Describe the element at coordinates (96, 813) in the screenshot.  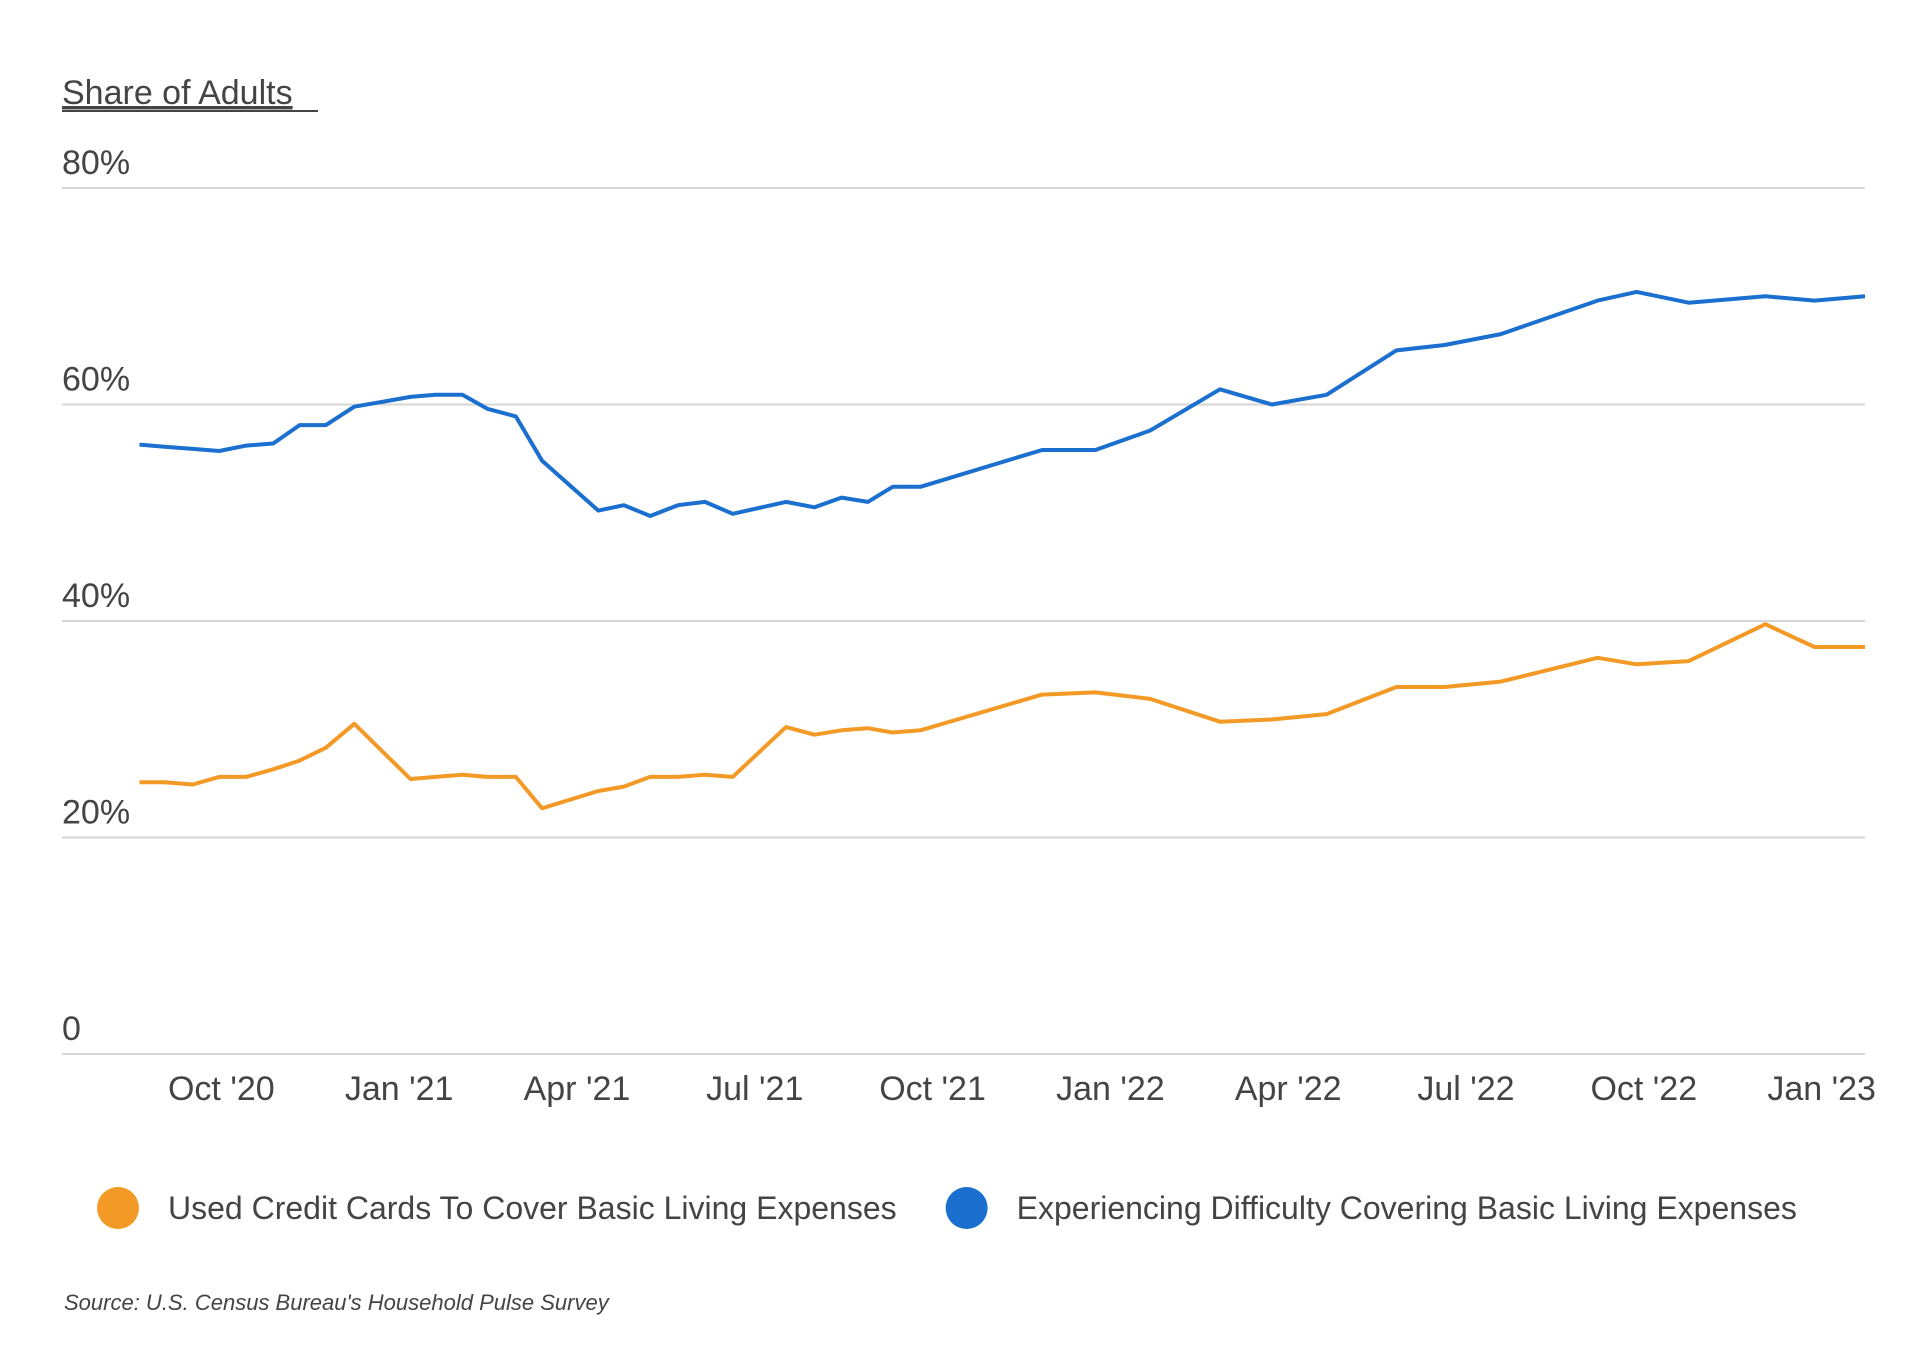
I see `y-tick-label: 20%` at that location.